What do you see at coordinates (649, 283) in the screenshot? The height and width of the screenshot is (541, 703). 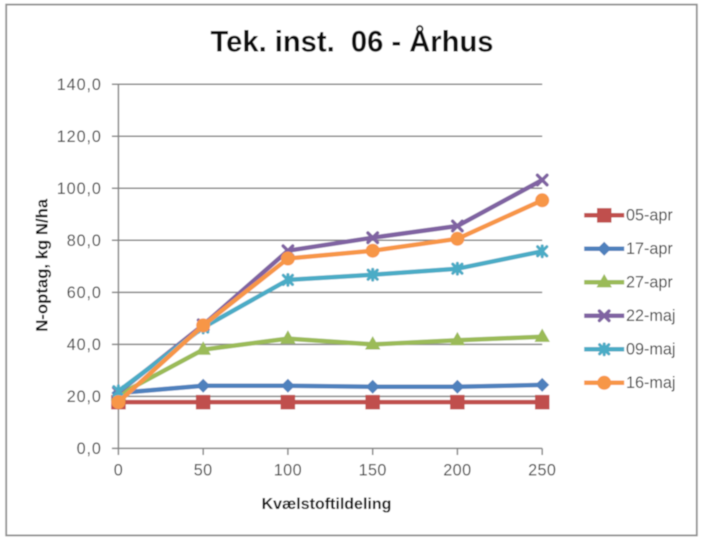 I see `svg-text: 27-apr` at bounding box center [649, 283].